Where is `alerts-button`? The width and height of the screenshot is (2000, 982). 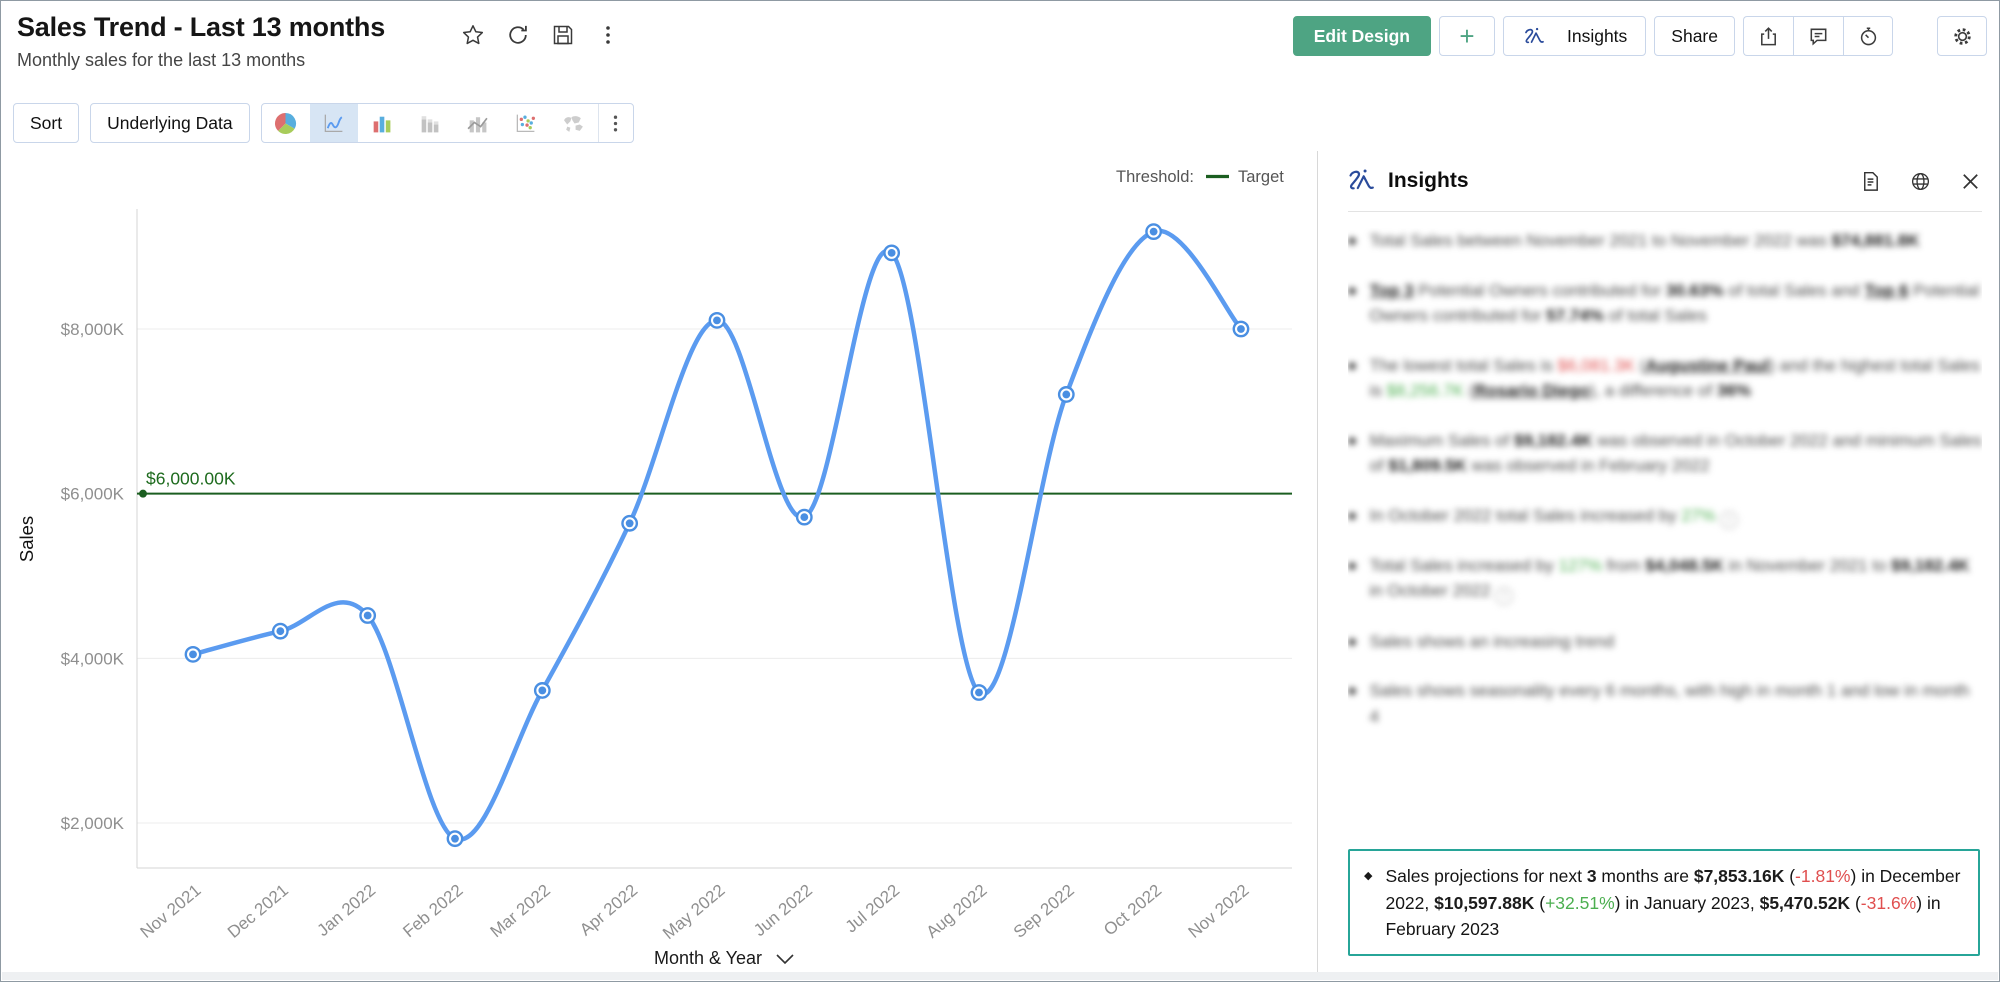 alerts-button is located at coordinates (1868, 36).